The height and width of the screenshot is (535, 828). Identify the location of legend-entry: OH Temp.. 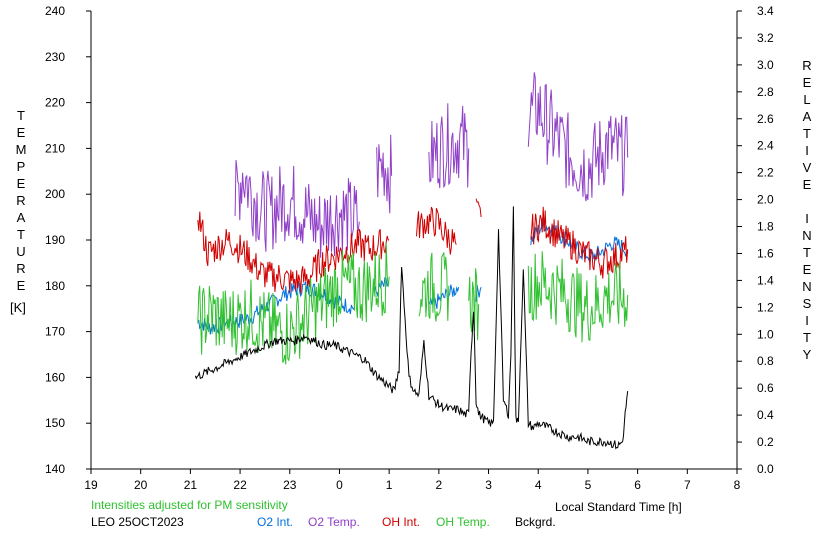
(463, 522).